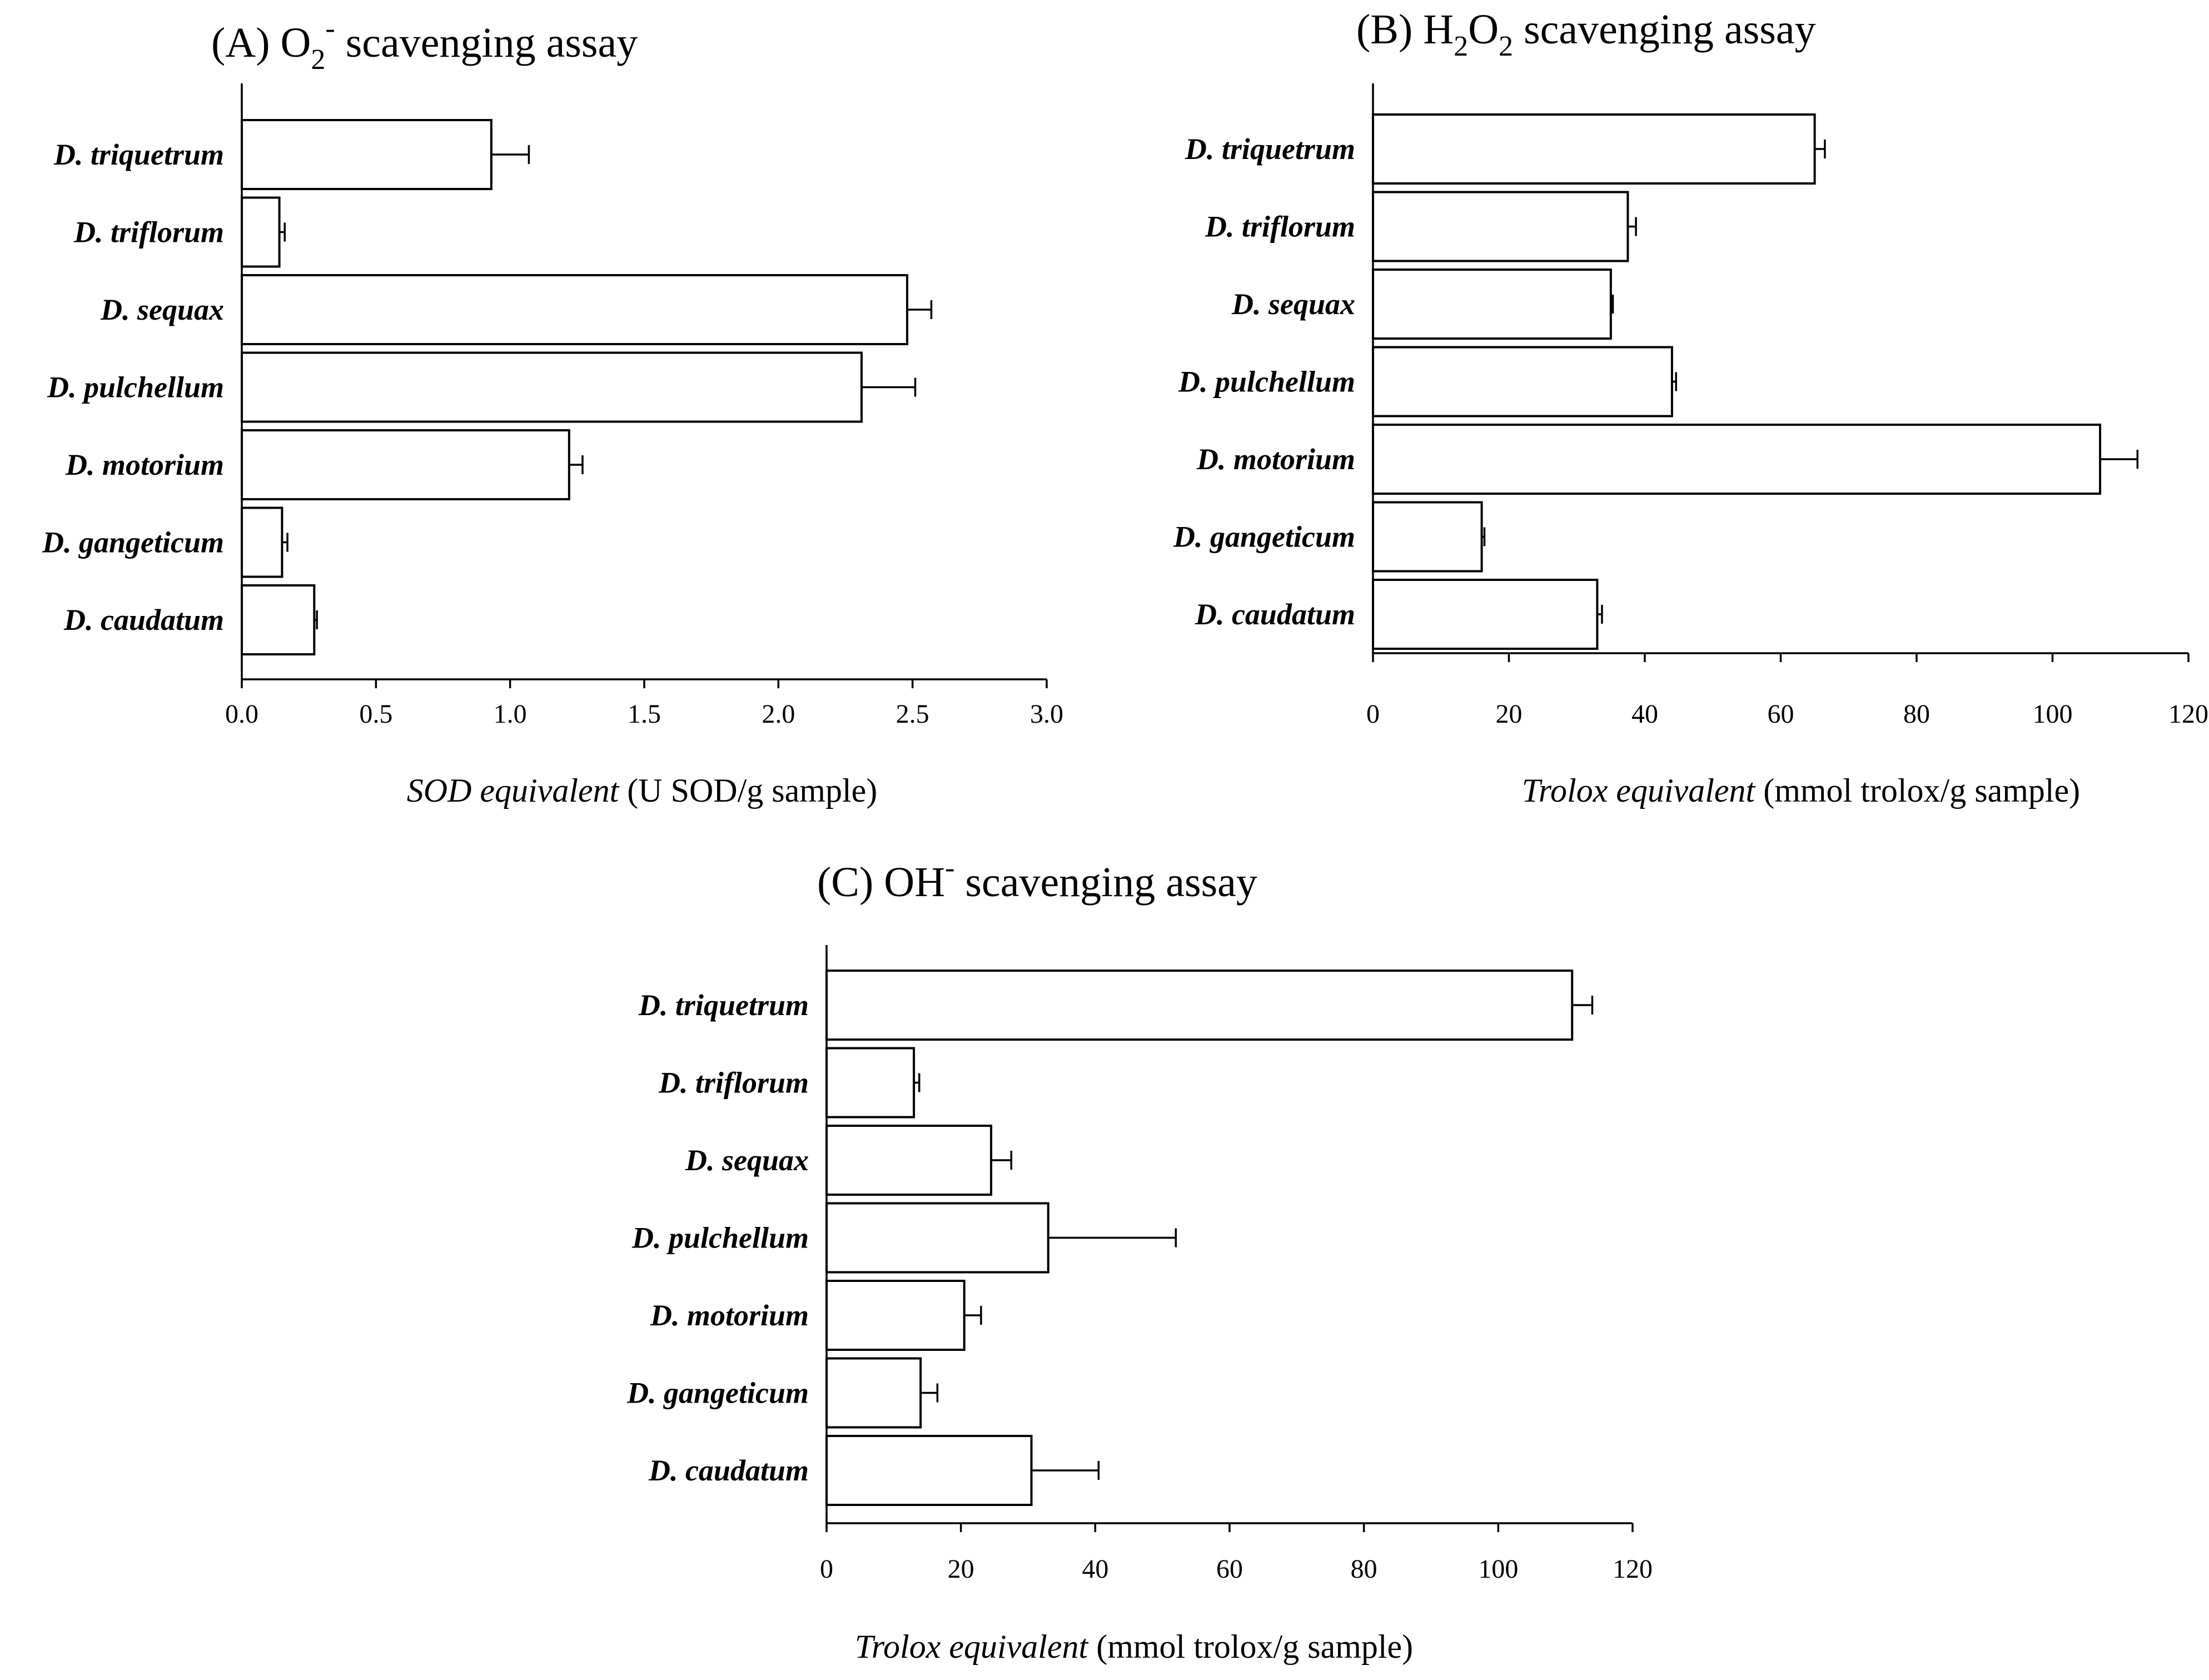 The image size is (2209, 1680). What do you see at coordinates (241, 714) in the screenshot?
I see `x-tick-label: 0.0` at bounding box center [241, 714].